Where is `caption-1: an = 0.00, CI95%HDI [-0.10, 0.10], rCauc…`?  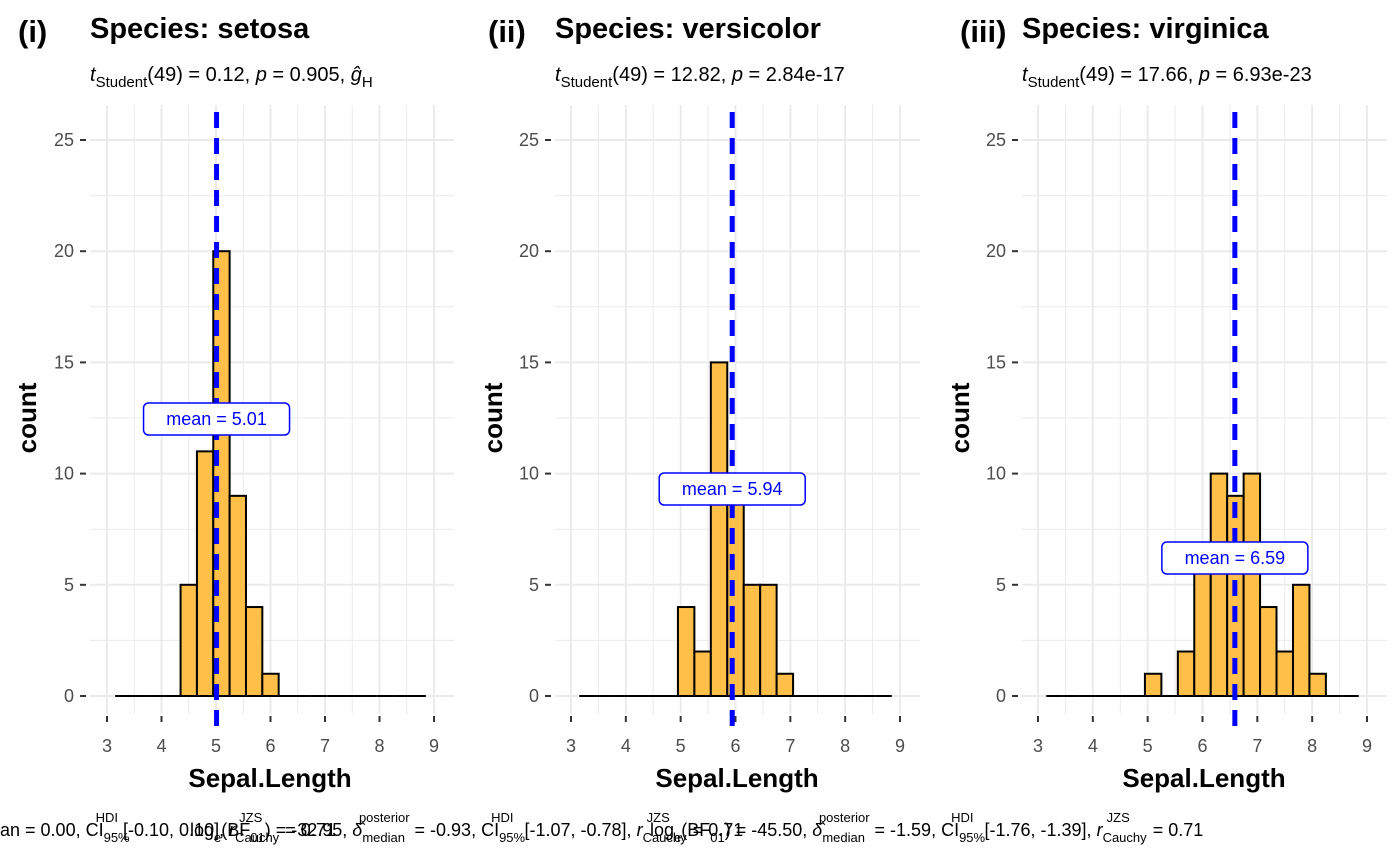 caption-1: an = 0.00, CI95%HDI [-0.10, 0.10], rCauc… is located at coordinates (168, 827).